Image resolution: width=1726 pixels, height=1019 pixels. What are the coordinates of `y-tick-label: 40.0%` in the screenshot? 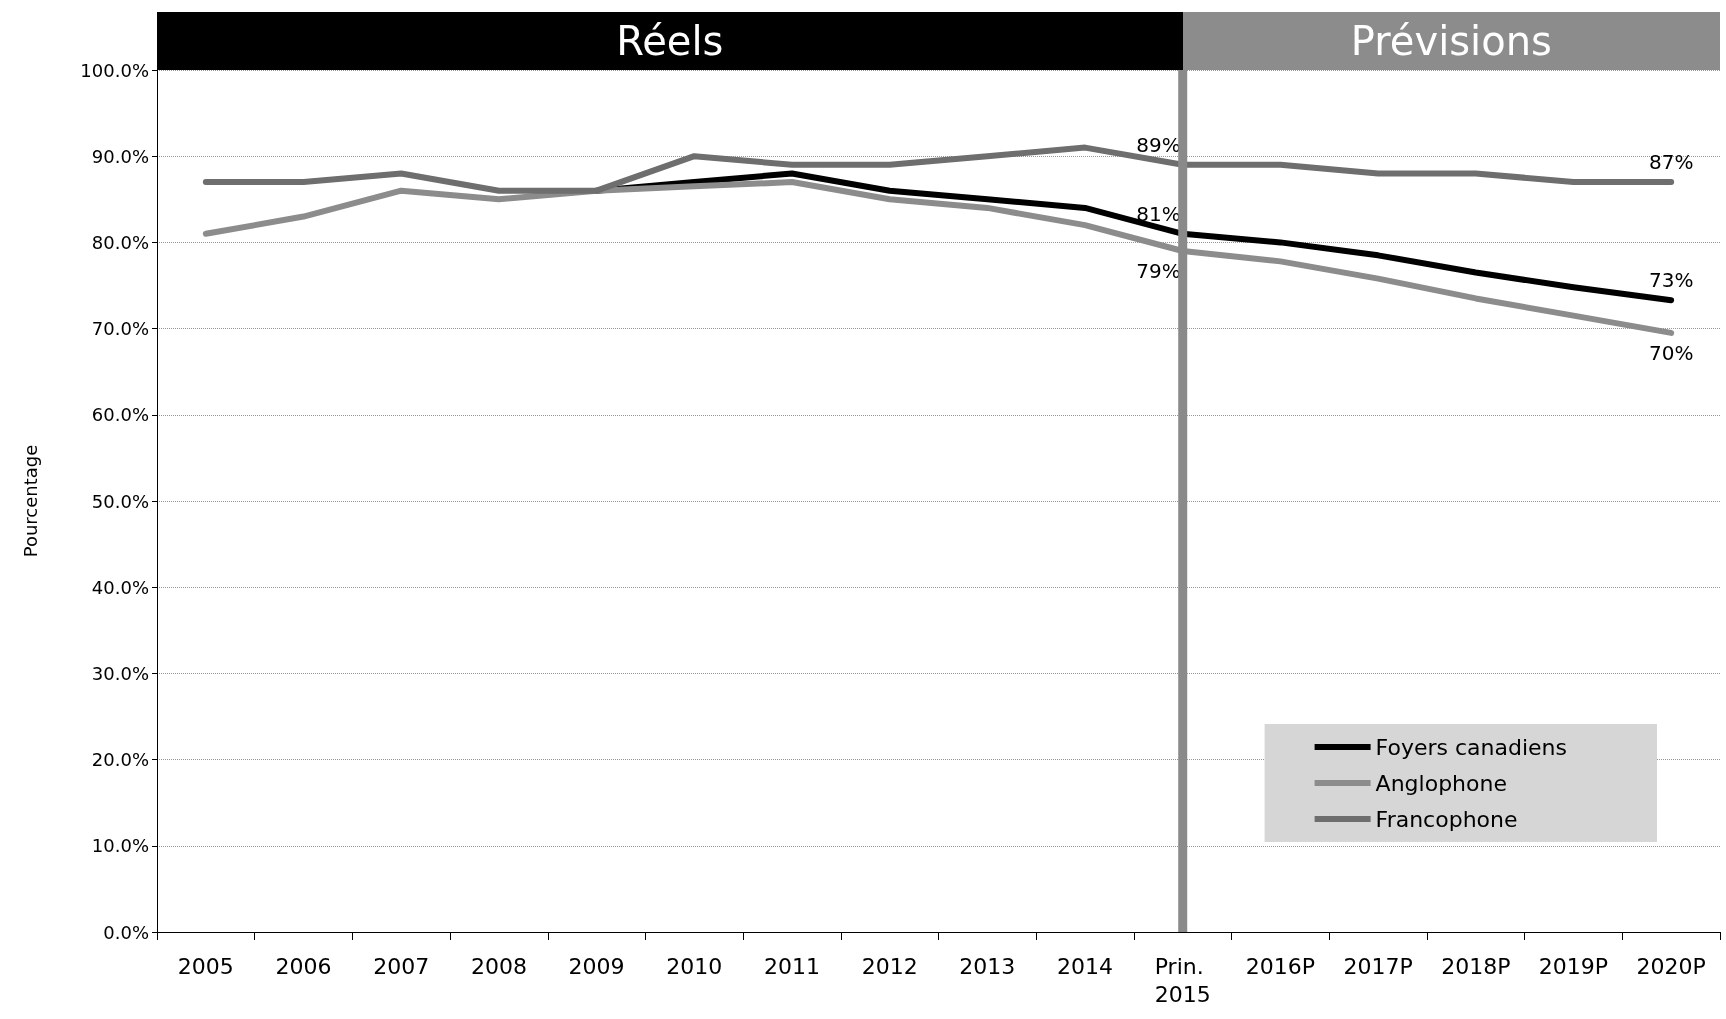 It's located at (120, 587).